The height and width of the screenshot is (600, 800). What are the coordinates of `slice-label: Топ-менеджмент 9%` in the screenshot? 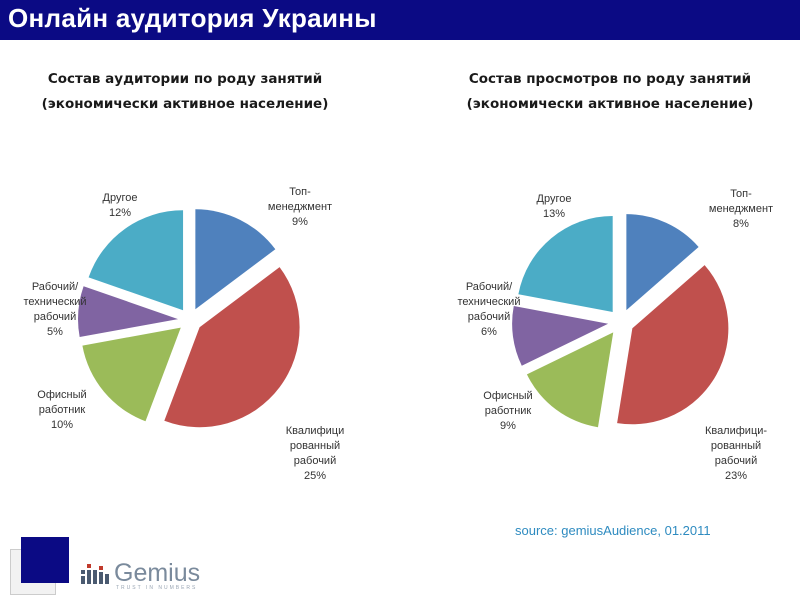 It's located at (300, 207).